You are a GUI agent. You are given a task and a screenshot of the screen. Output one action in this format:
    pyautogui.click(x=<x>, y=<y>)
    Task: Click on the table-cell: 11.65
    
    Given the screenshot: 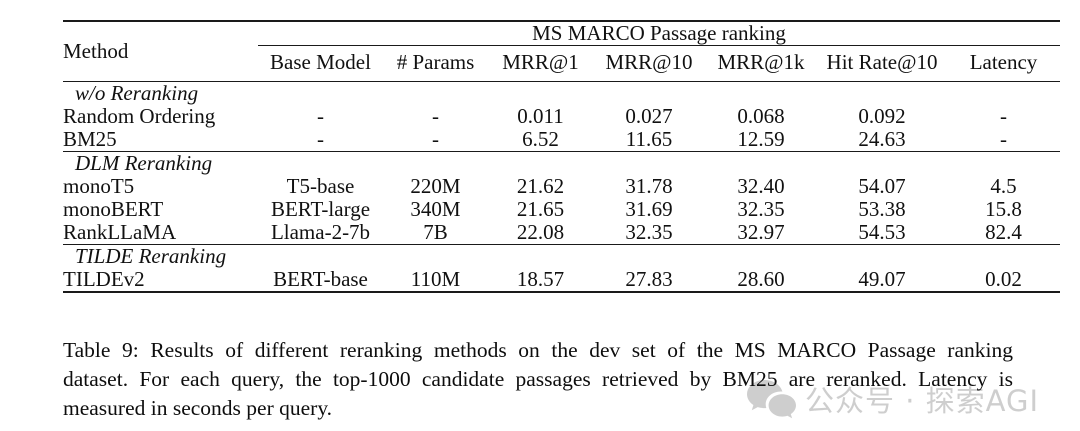 What is the action you would take?
    pyautogui.click(x=649, y=139)
    